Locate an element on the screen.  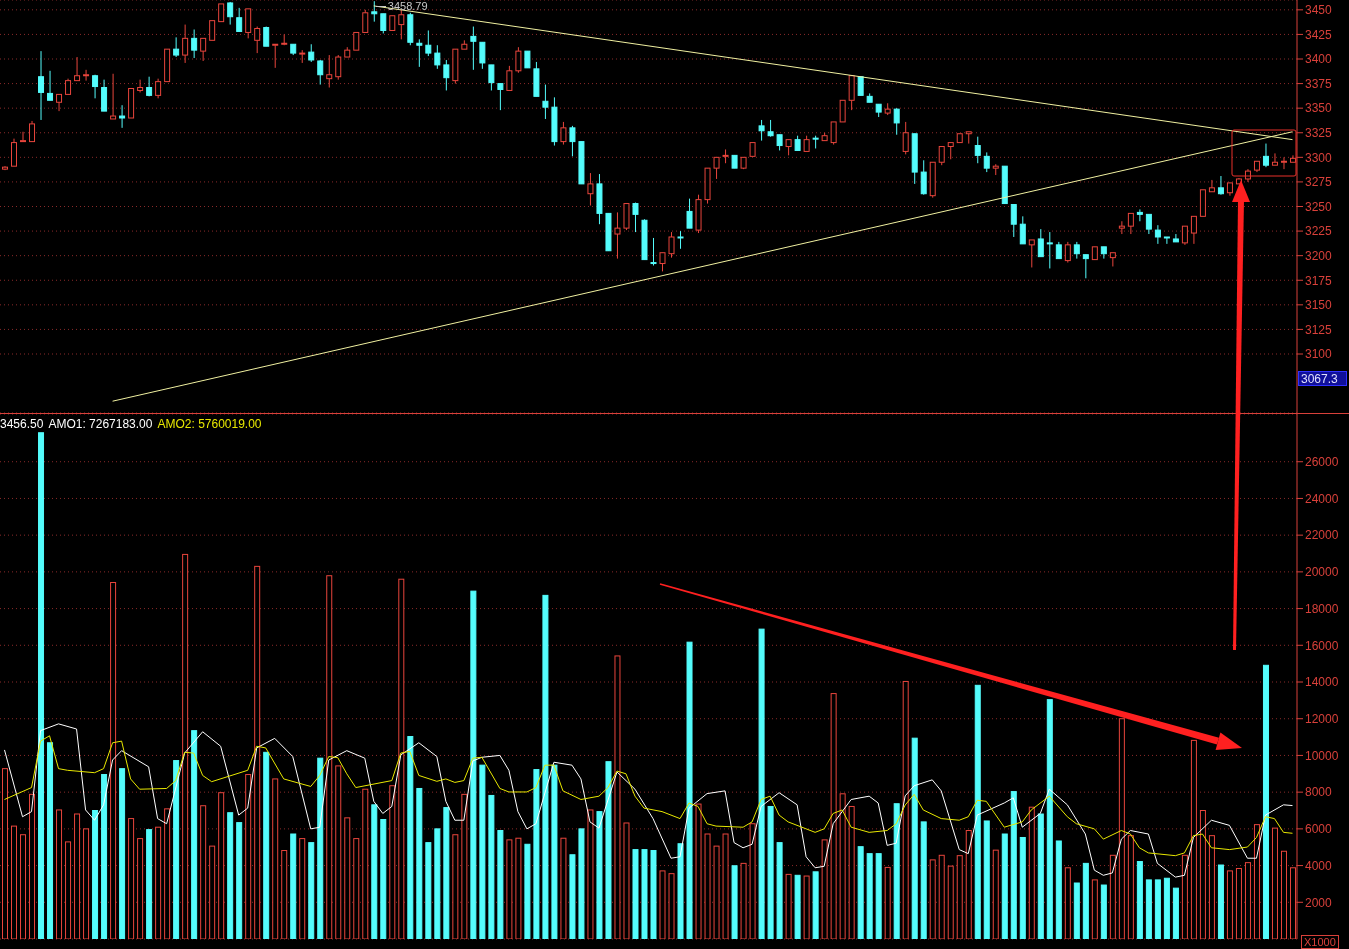
annotation: 3456.50 is located at coordinates (22, 424).